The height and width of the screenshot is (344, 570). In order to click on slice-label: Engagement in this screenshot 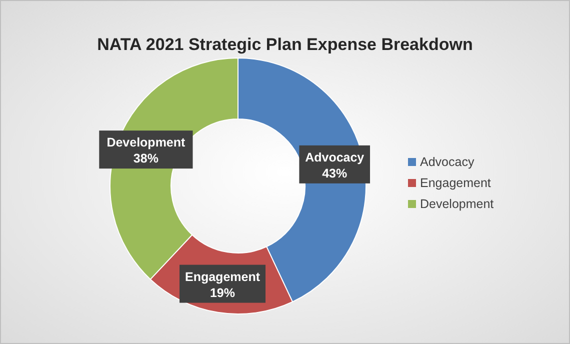, I will do `click(223, 277)`.